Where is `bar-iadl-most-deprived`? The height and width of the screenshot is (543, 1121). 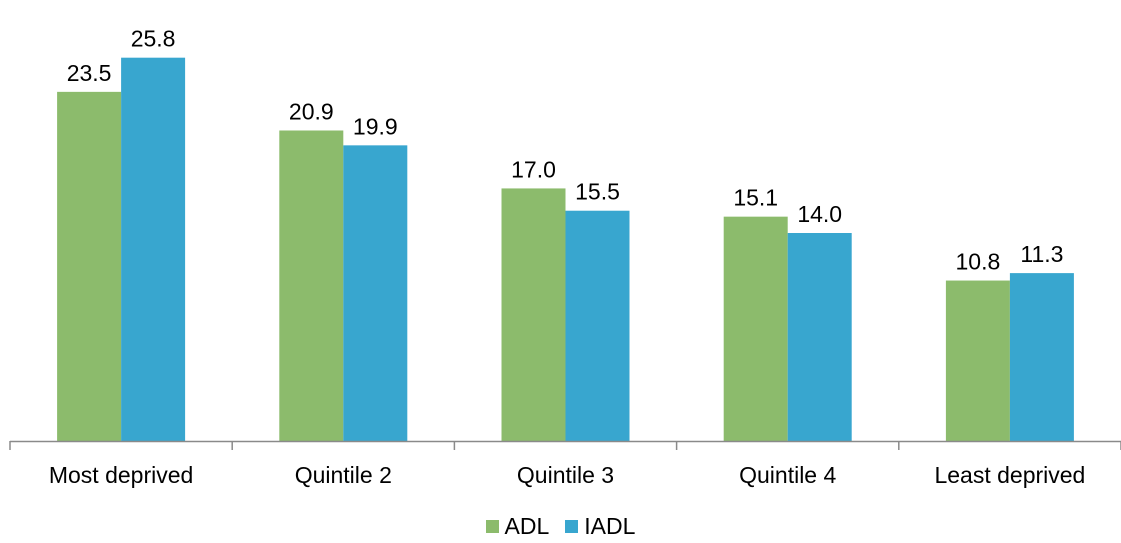 bar-iadl-most-deprived is located at coordinates (153, 249).